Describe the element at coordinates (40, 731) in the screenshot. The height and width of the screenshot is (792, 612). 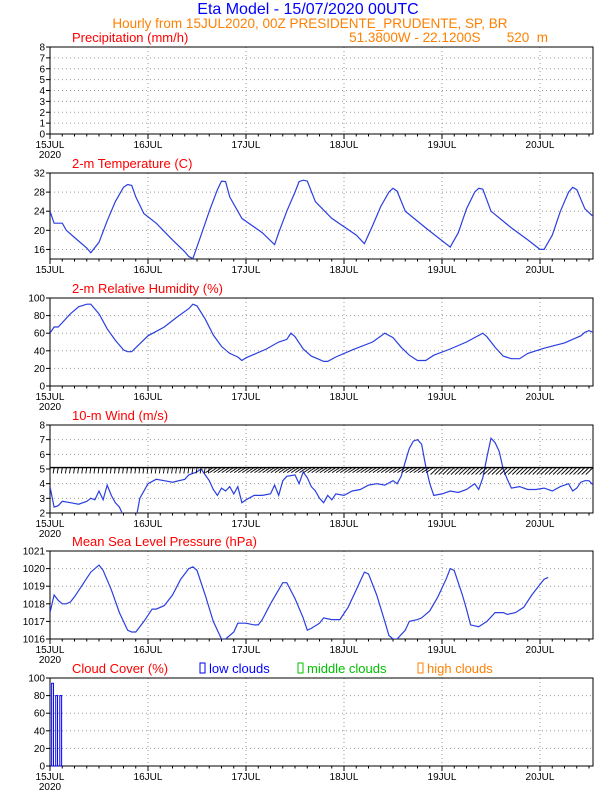
I see `y-tick-label: 40` at that location.